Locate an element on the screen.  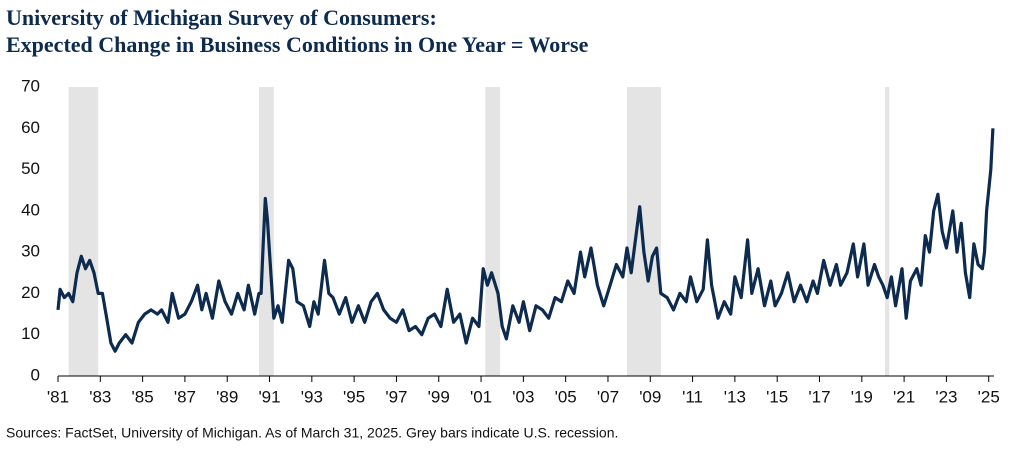
x-tick-label: '13 is located at coordinates (735, 396).